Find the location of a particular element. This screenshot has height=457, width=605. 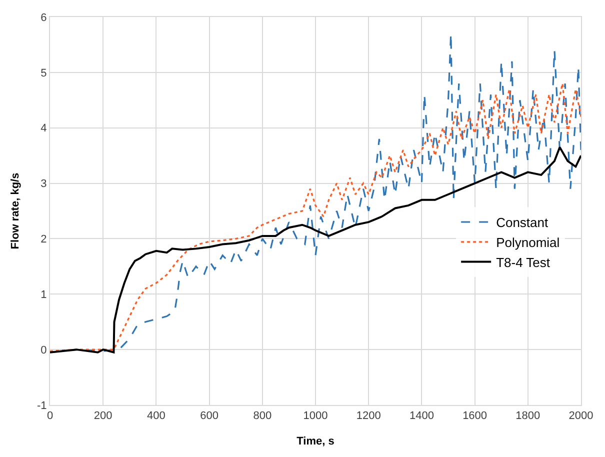

legend-label: Constant is located at coordinates (522, 222).